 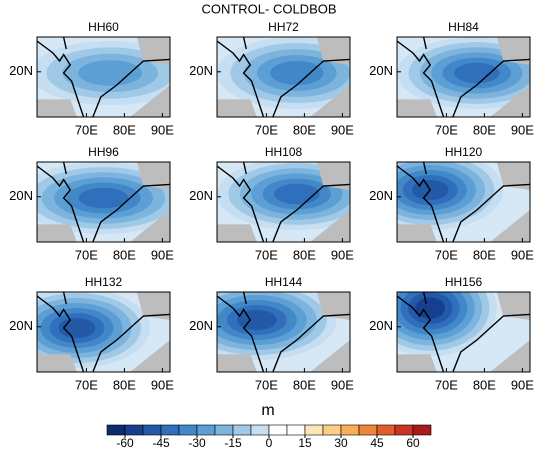 I want to click on panel-title: HH156, so click(x=464, y=282).